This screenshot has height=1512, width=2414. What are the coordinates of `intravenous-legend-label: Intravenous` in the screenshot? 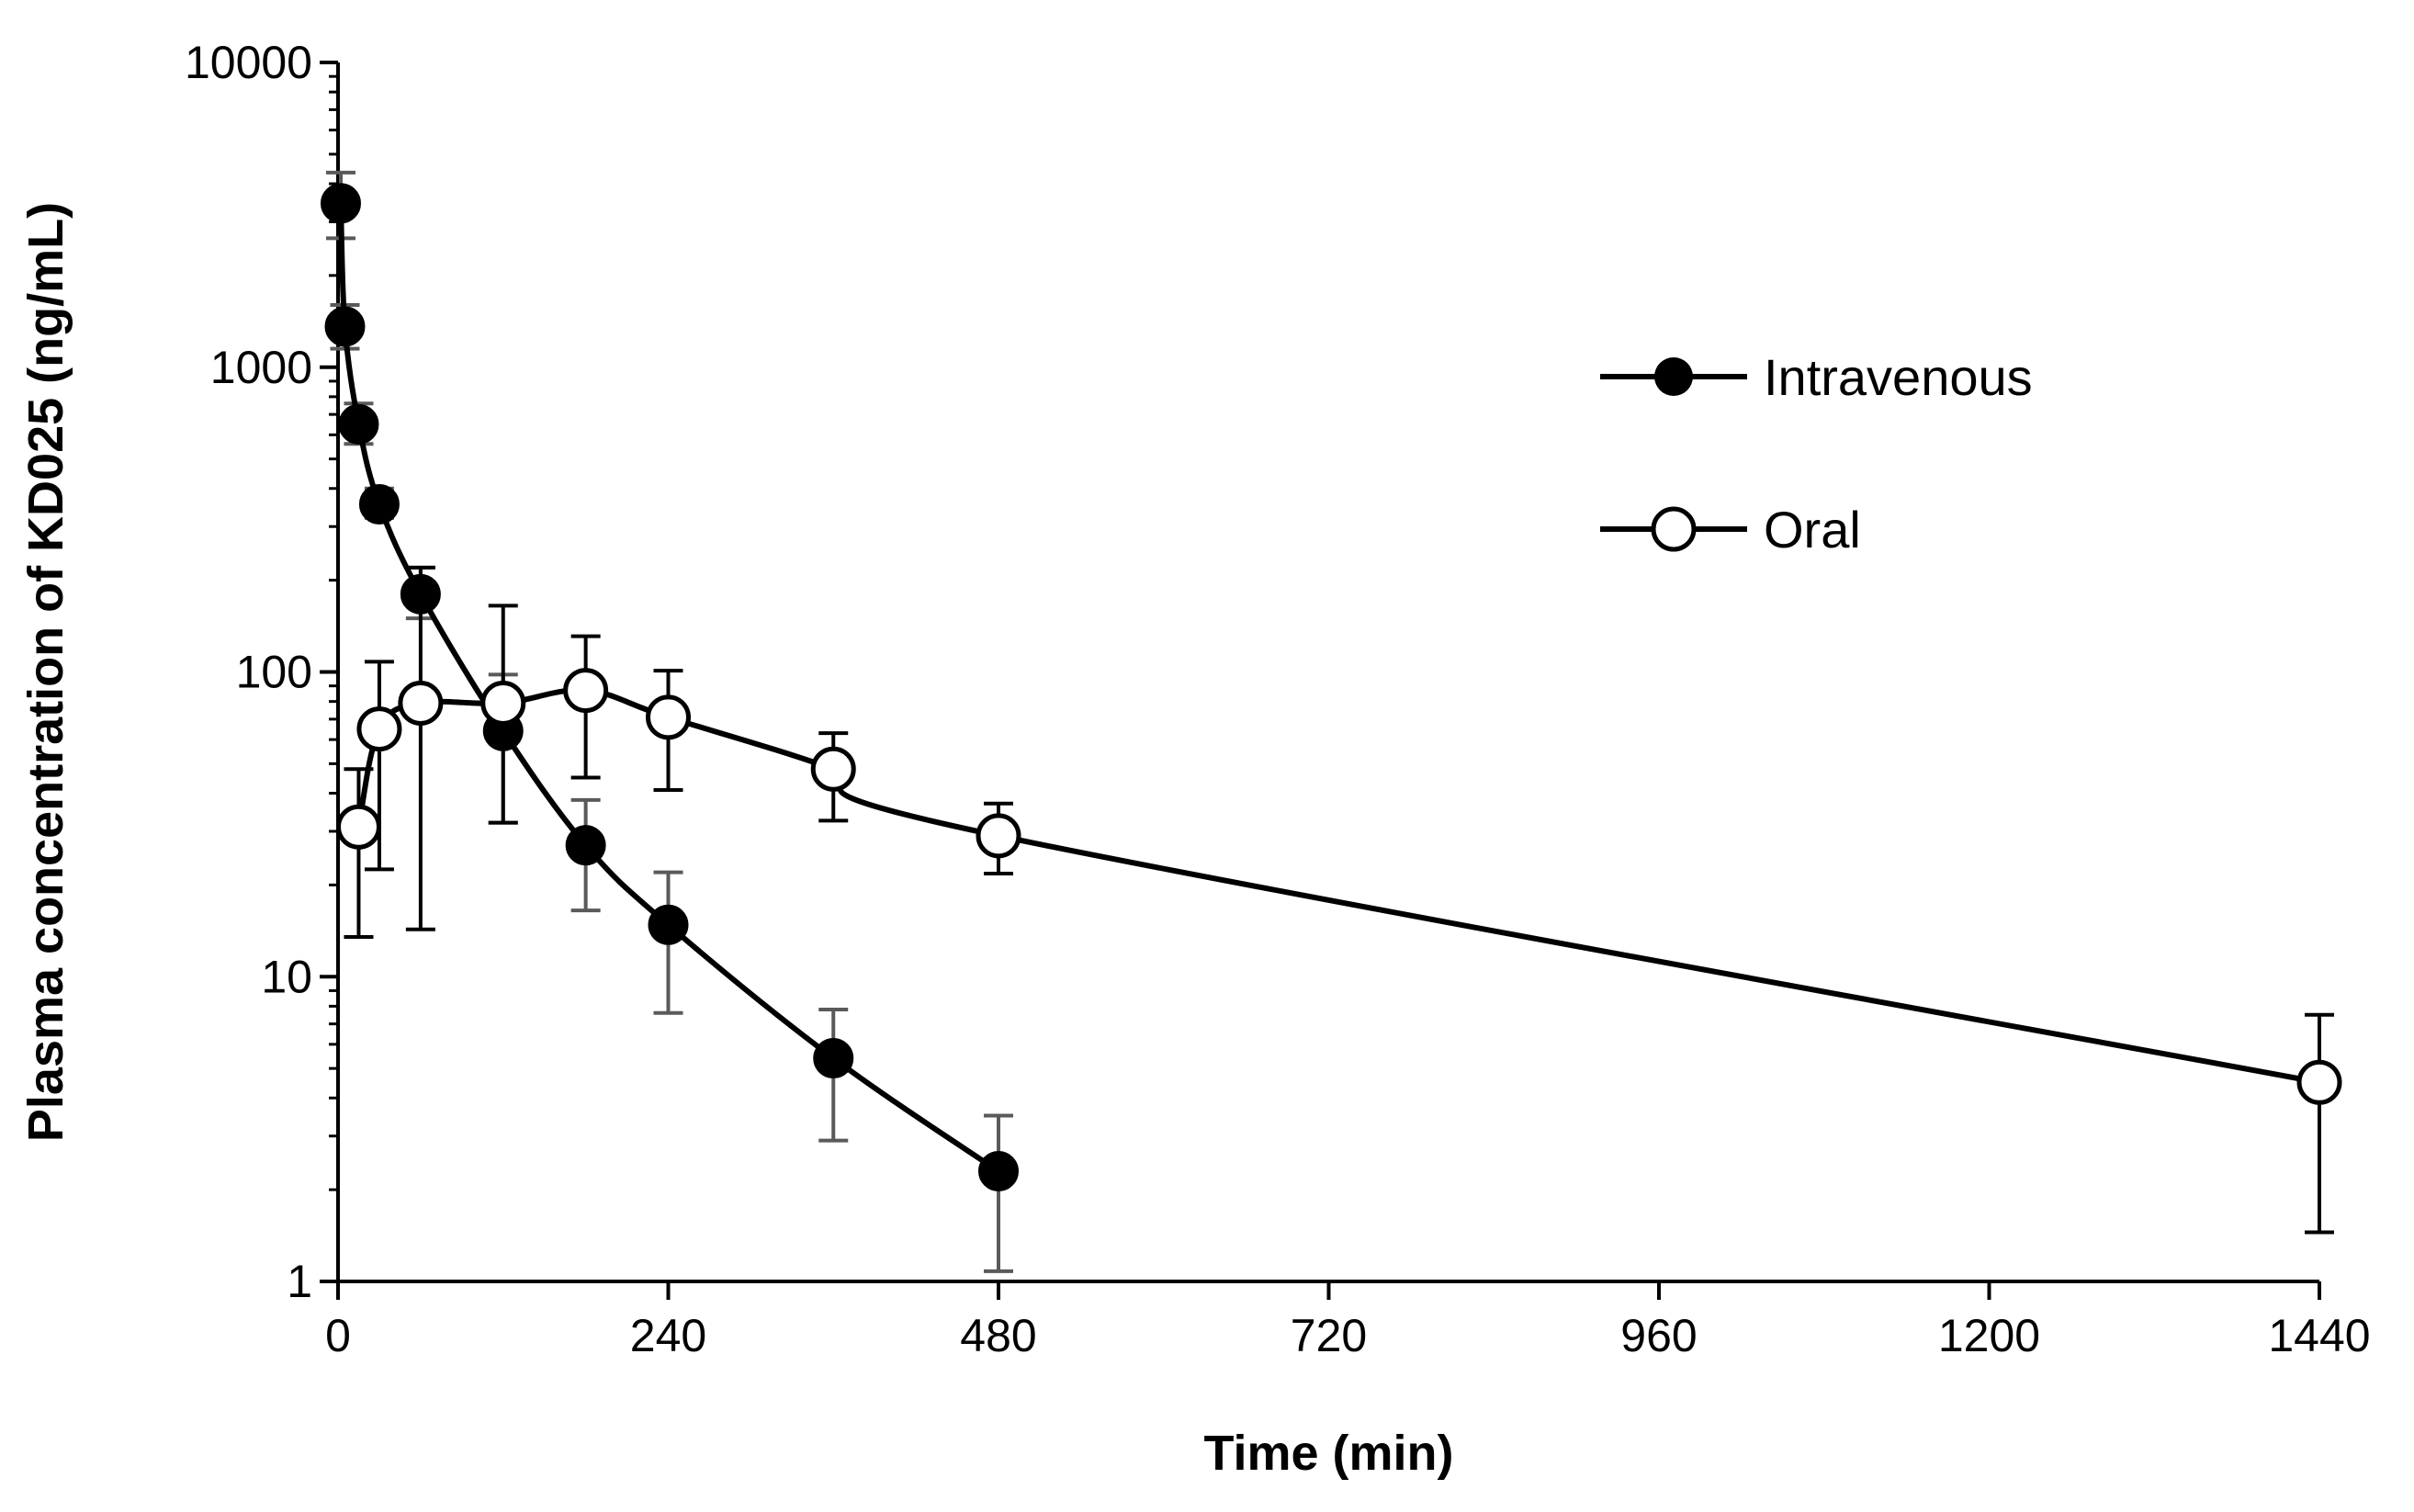 It's located at (1898, 377).